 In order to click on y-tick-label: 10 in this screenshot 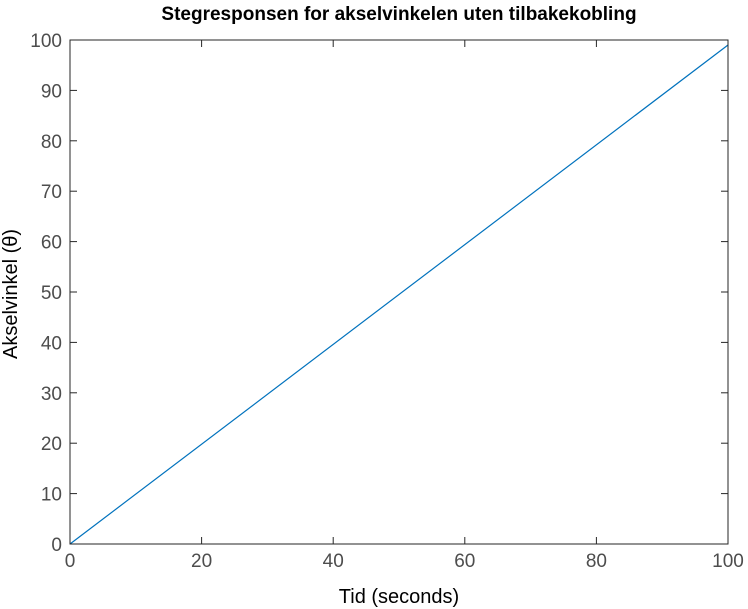, I will do `click(51, 495)`.